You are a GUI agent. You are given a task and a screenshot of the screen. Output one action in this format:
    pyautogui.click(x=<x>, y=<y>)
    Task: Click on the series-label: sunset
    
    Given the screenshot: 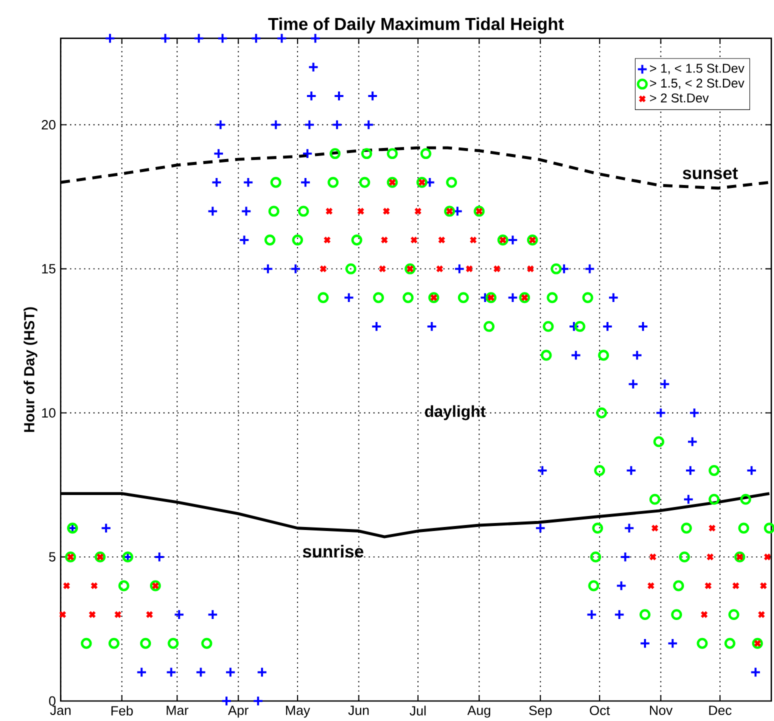 What is the action you would take?
    pyautogui.click(x=710, y=174)
    